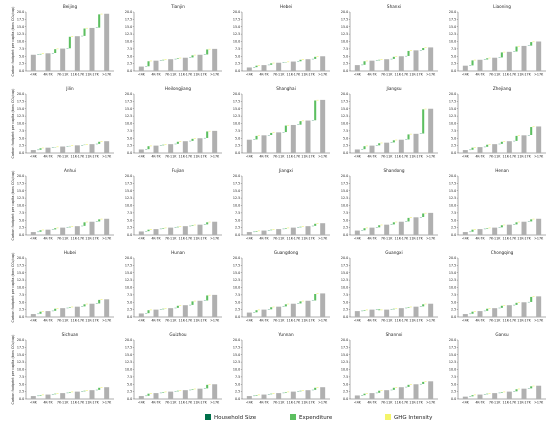 This screenshot has height=429, width=550. I want to click on panel-title: Chongqing, so click(502, 252).